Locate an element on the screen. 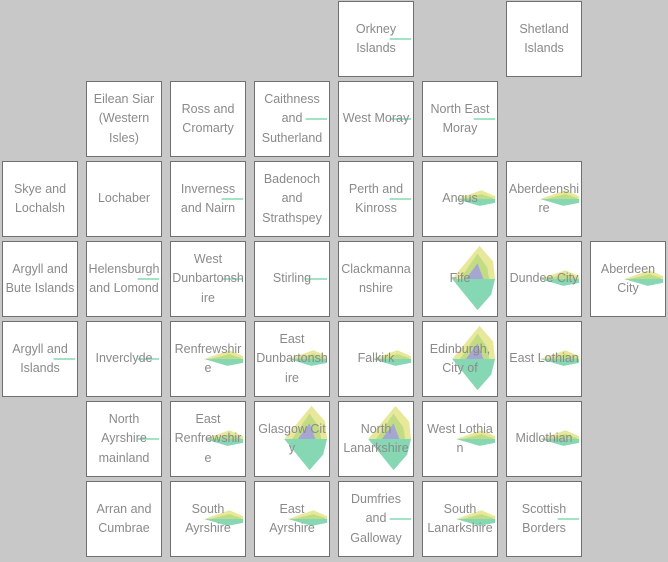 This screenshot has height=562, width=668. tile-label: South Lanarkshire is located at coordinates (460, 518).